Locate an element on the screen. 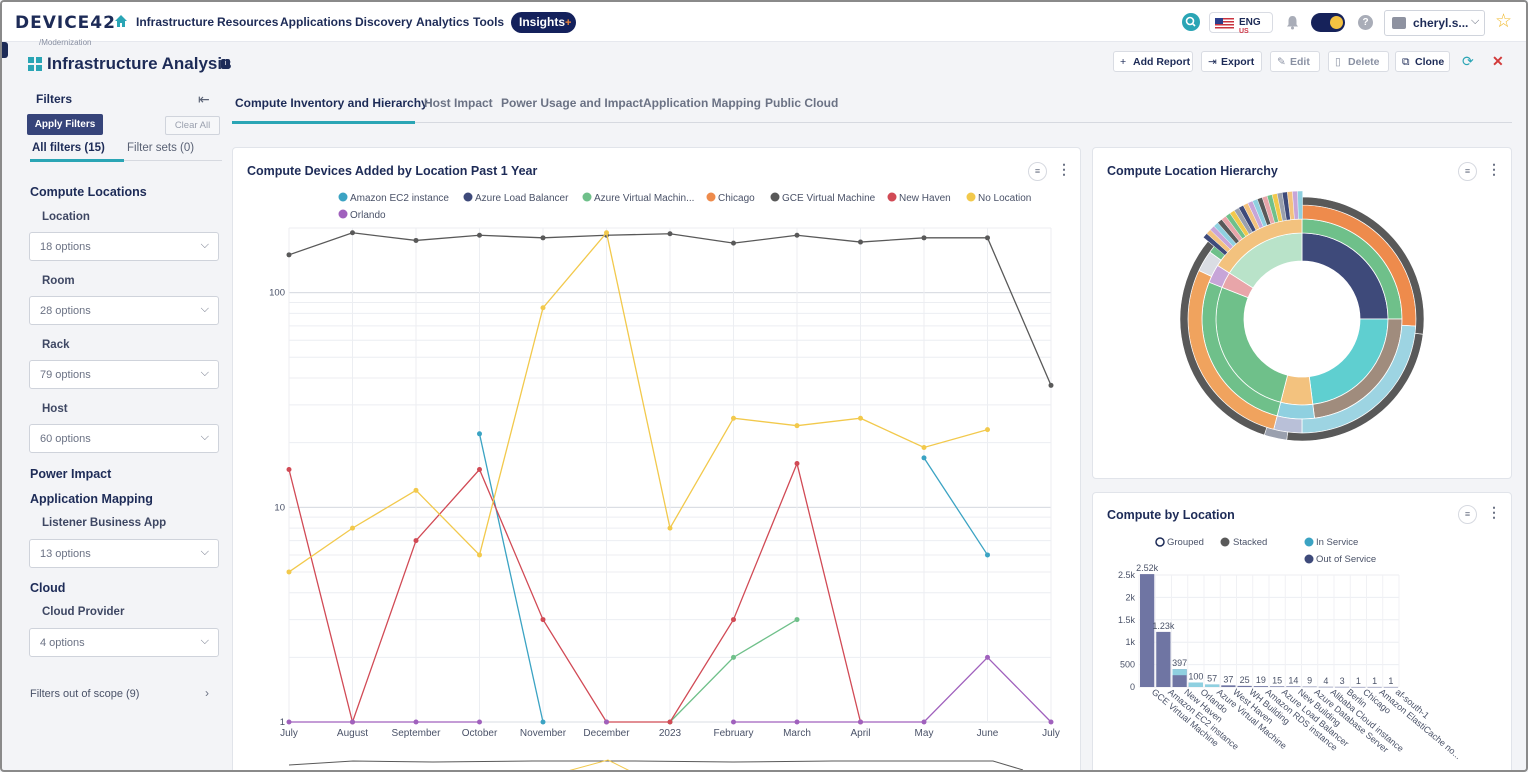 The width and height of the screenshot is (1528, 772). clear-all-button: Clear All is located at coordinates (192, 125).